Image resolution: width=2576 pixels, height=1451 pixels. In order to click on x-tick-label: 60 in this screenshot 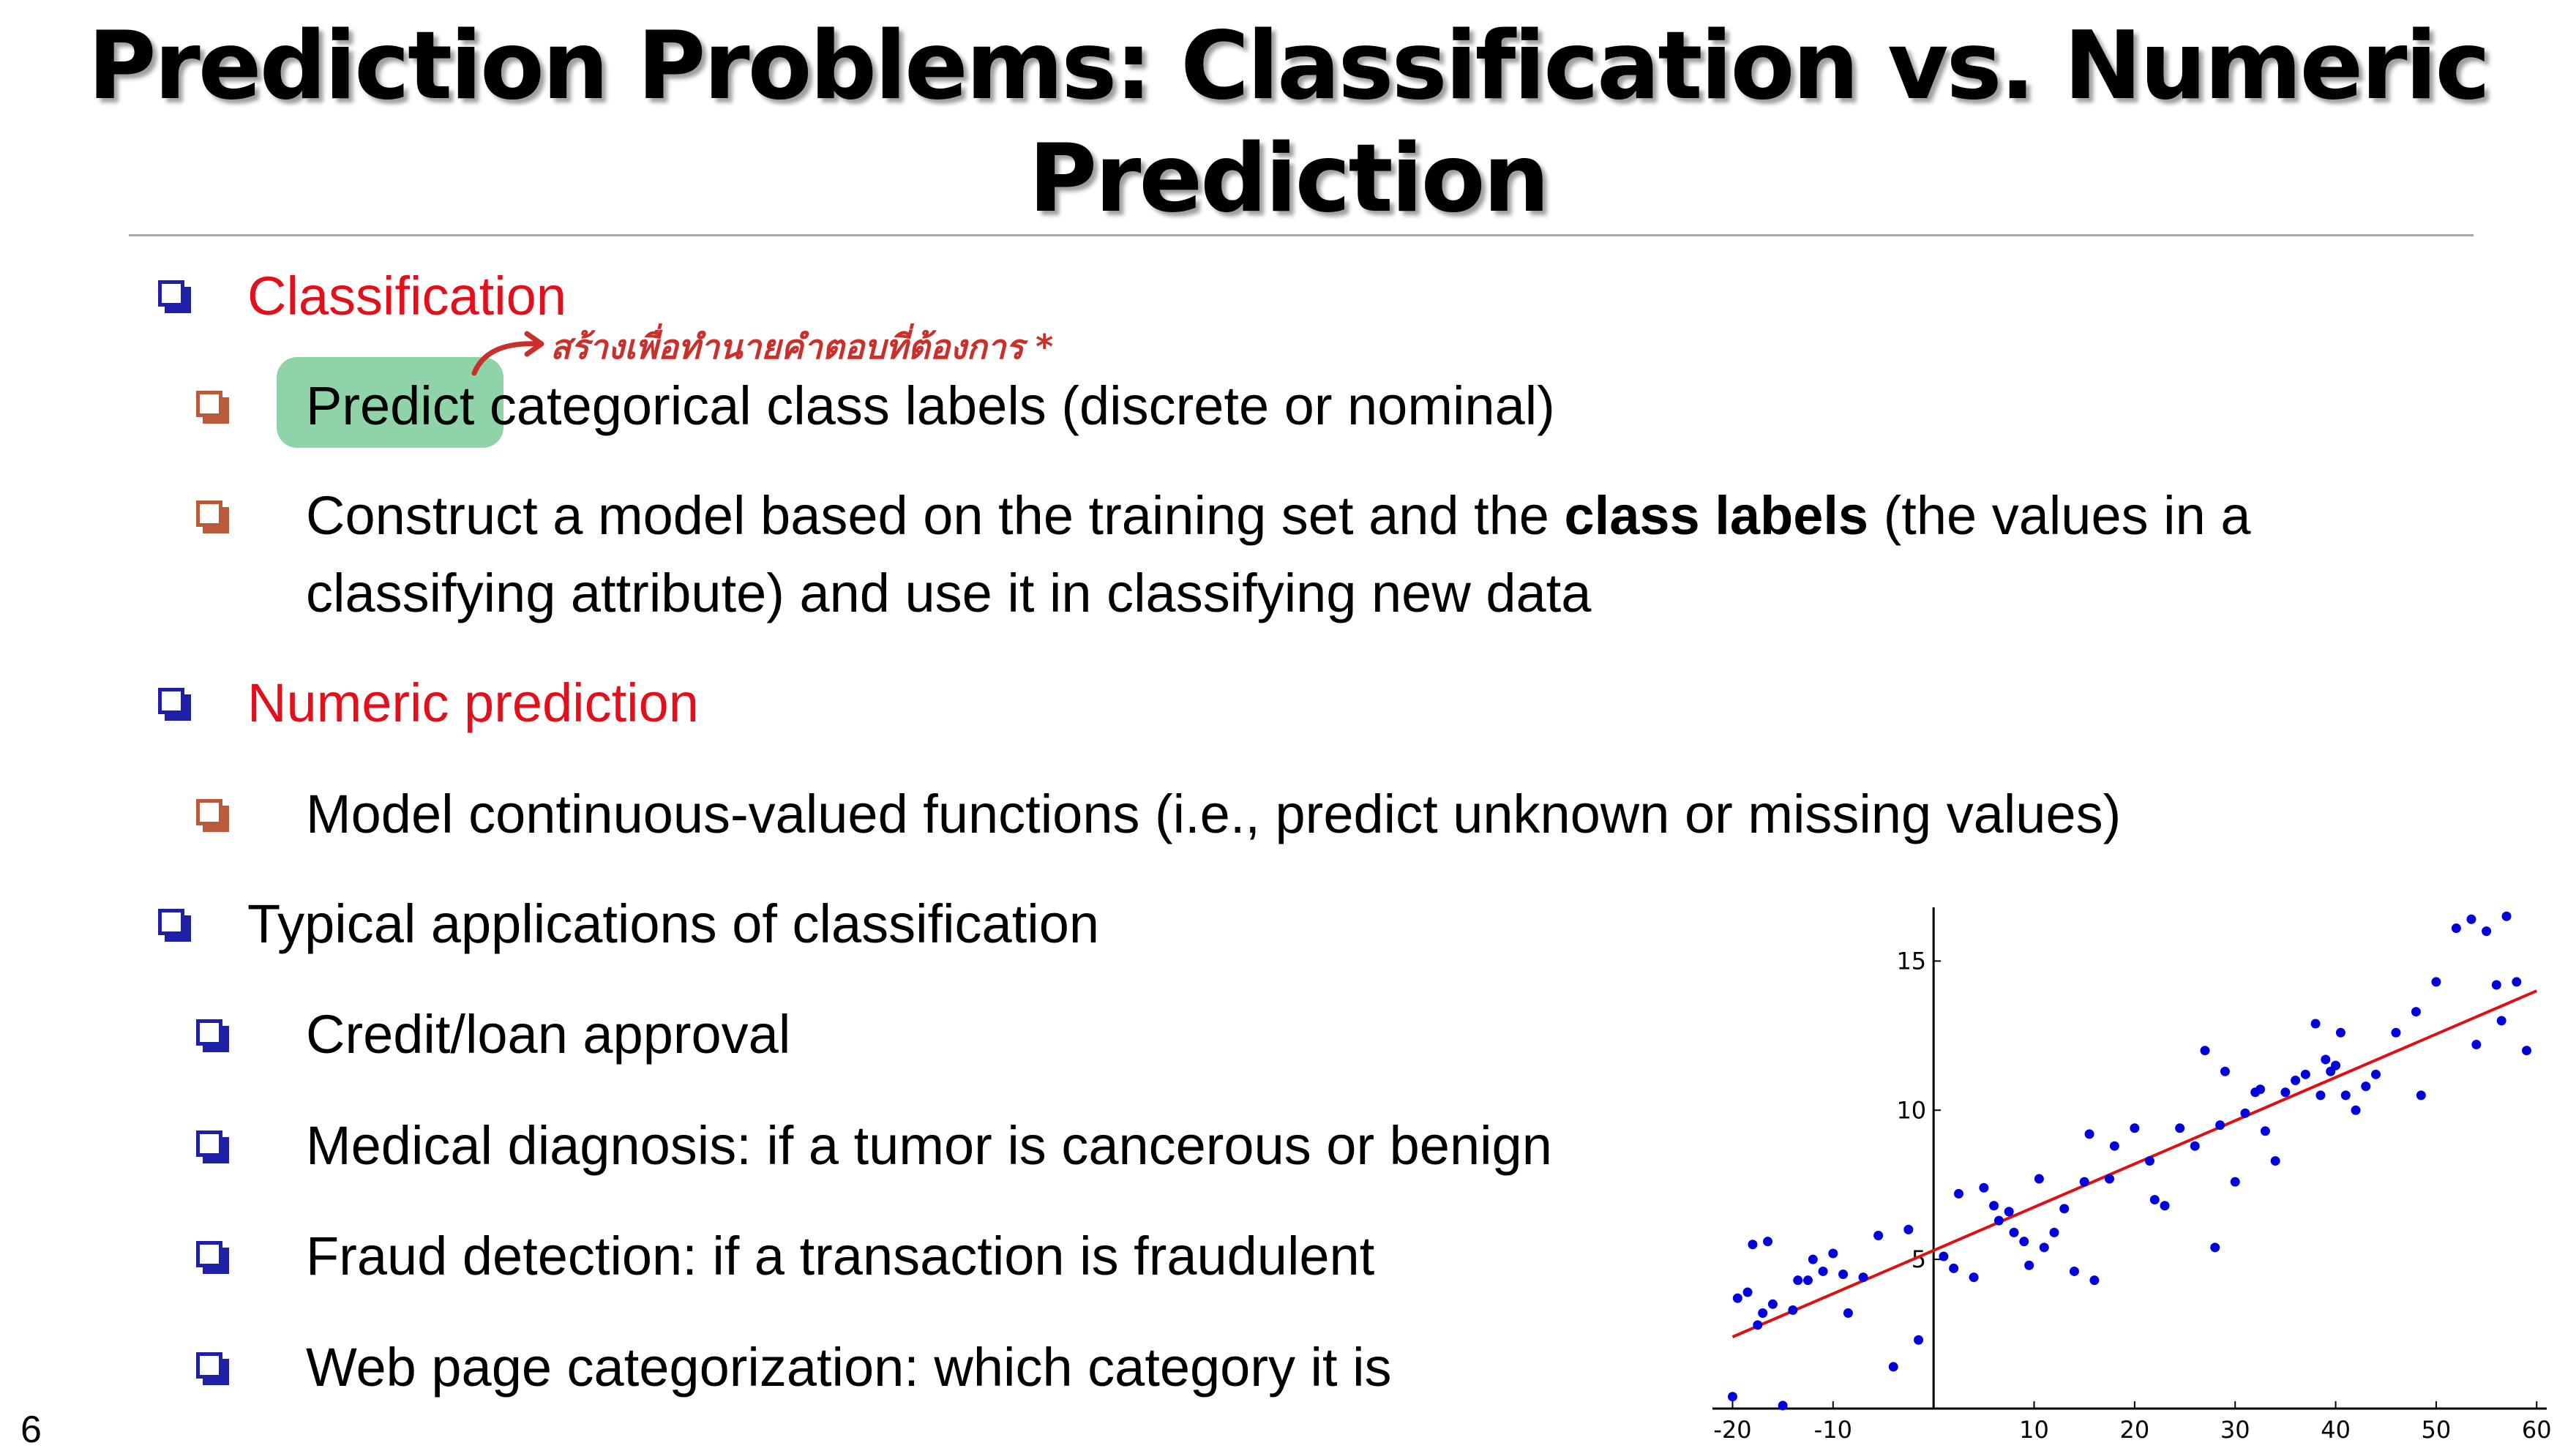, I will do `click(2537, 1430)`.